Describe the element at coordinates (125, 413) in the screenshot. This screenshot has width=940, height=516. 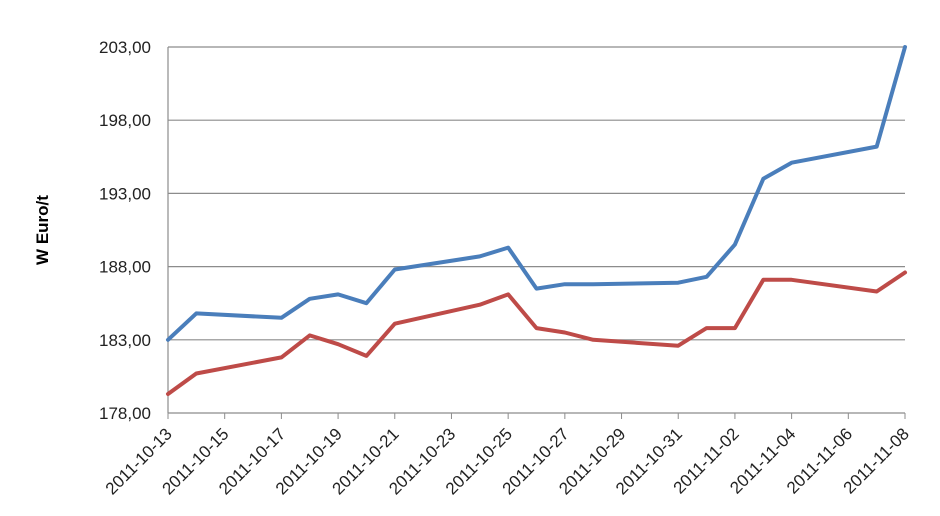
I see `y-tick-label: 178,00` at that location.